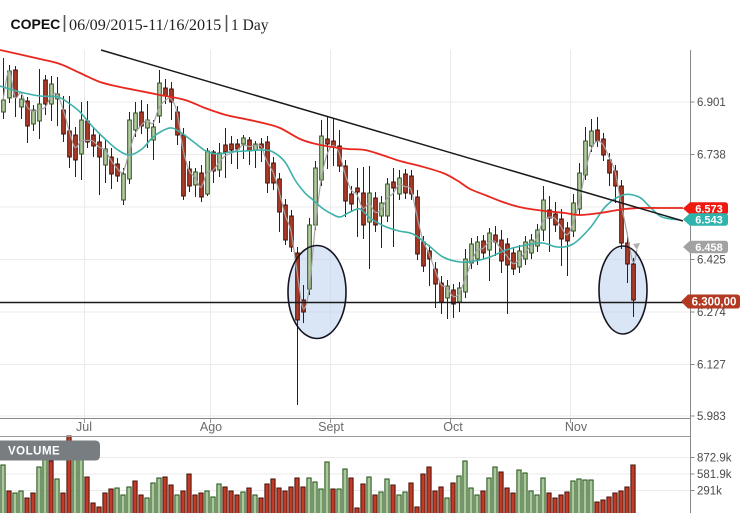 The width and height of the screenshot is (740, 513). What do you see at coordinates (711, 103) in the screenshot?
I see `svg-text: 6.901` at bounding box center [711, 103].